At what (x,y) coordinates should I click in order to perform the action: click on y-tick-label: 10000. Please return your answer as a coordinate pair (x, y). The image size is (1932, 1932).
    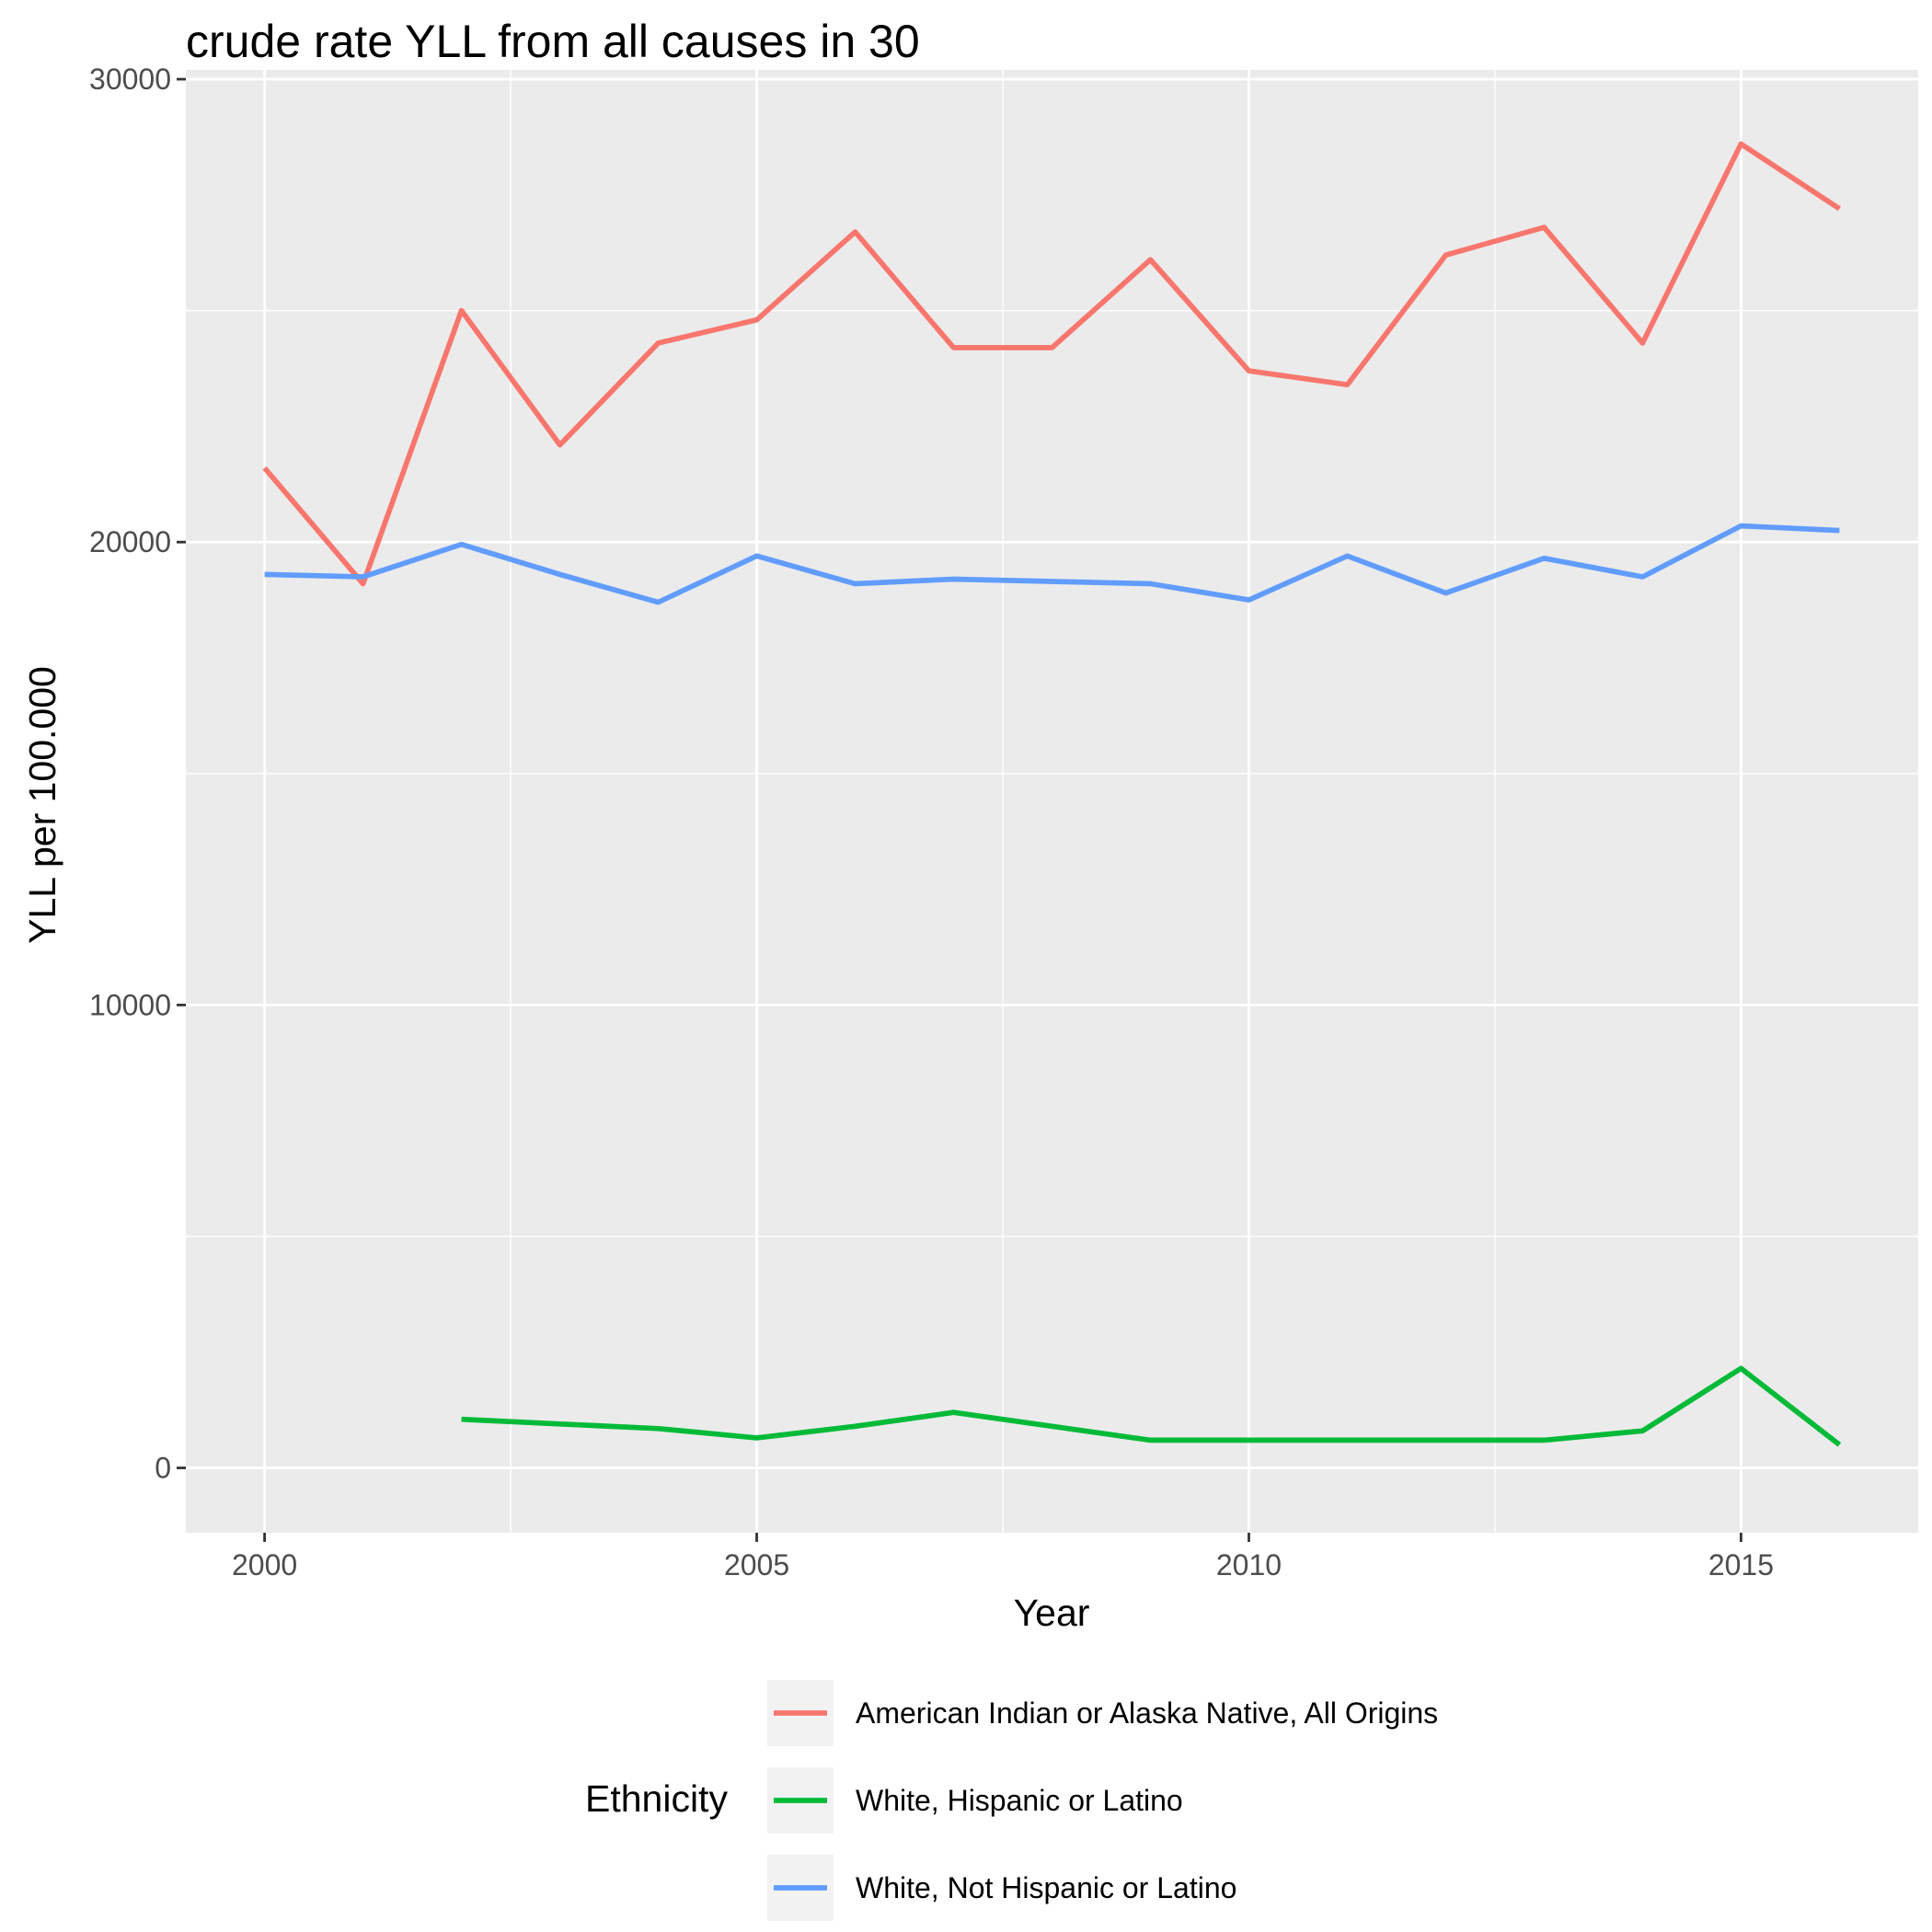
    Looking at the image, I should click on (130, 1004).